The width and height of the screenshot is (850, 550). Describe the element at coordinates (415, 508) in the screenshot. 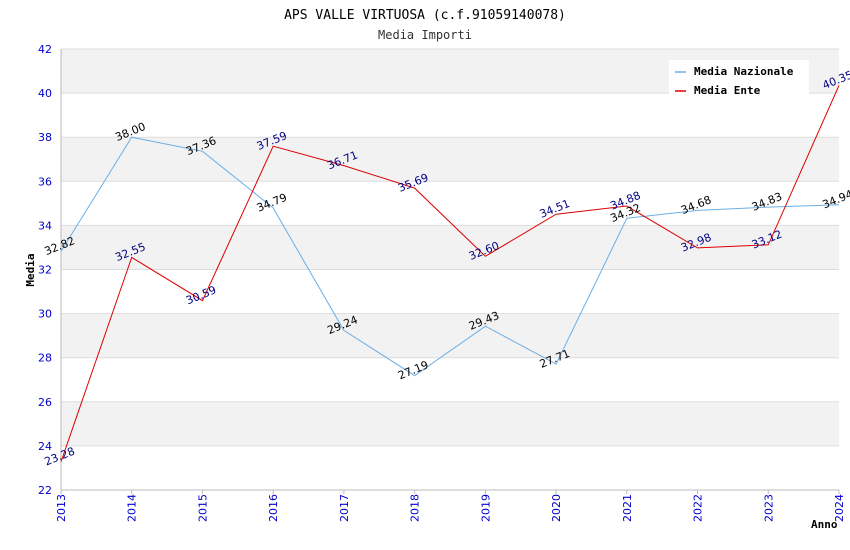

I see `x-tick-label: 2018` at that location.